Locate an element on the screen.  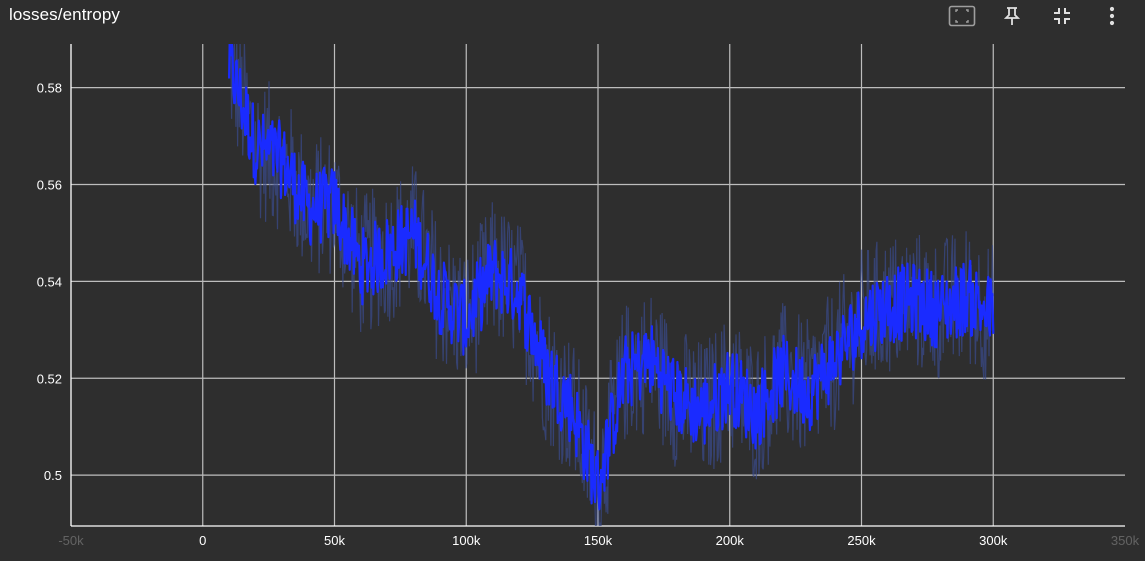
x-tick-label: 250k is located at coordinates (861, 540).